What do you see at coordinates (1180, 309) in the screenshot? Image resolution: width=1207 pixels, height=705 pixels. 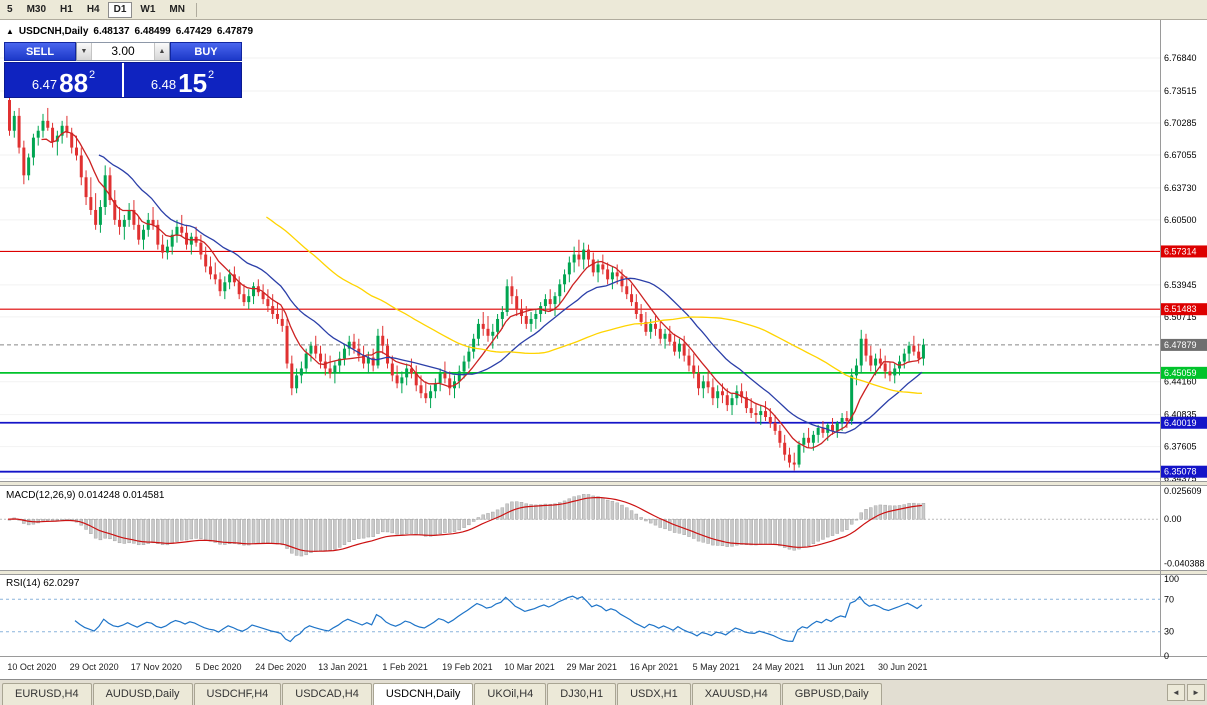 I see `svg-text: 6.51483` at bounding box center [1180, 309].